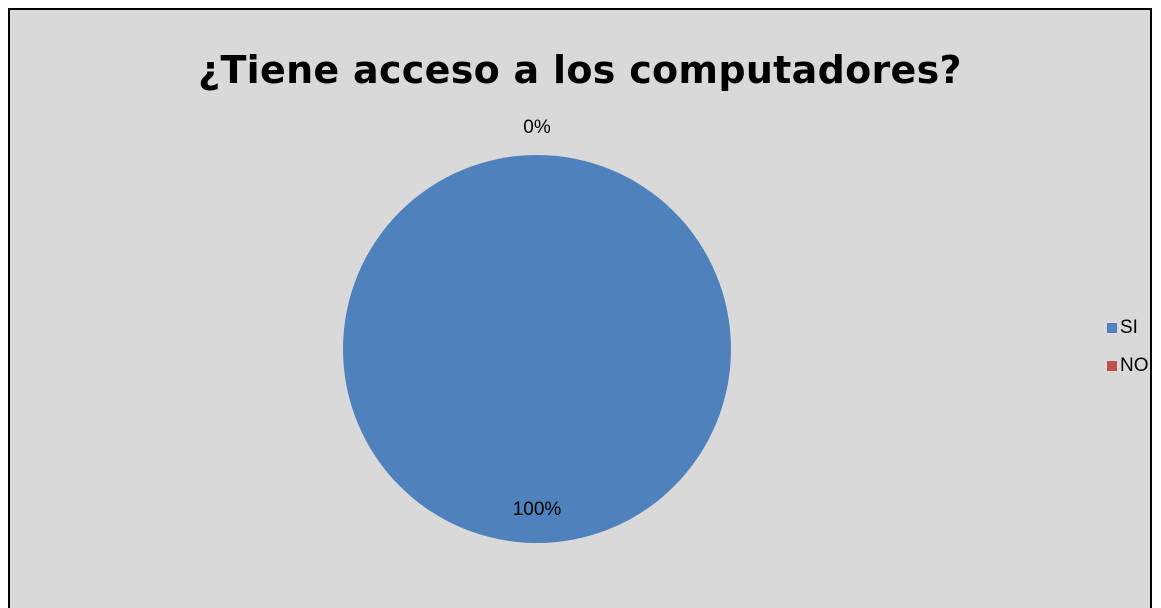 This screenshot has width=1161, height=608. What do you see at coordinates (580, 70) in the screenshot?
I see `chart-title: ¿Tiene acceso a los computadores?` at bounding box center [580, 70].